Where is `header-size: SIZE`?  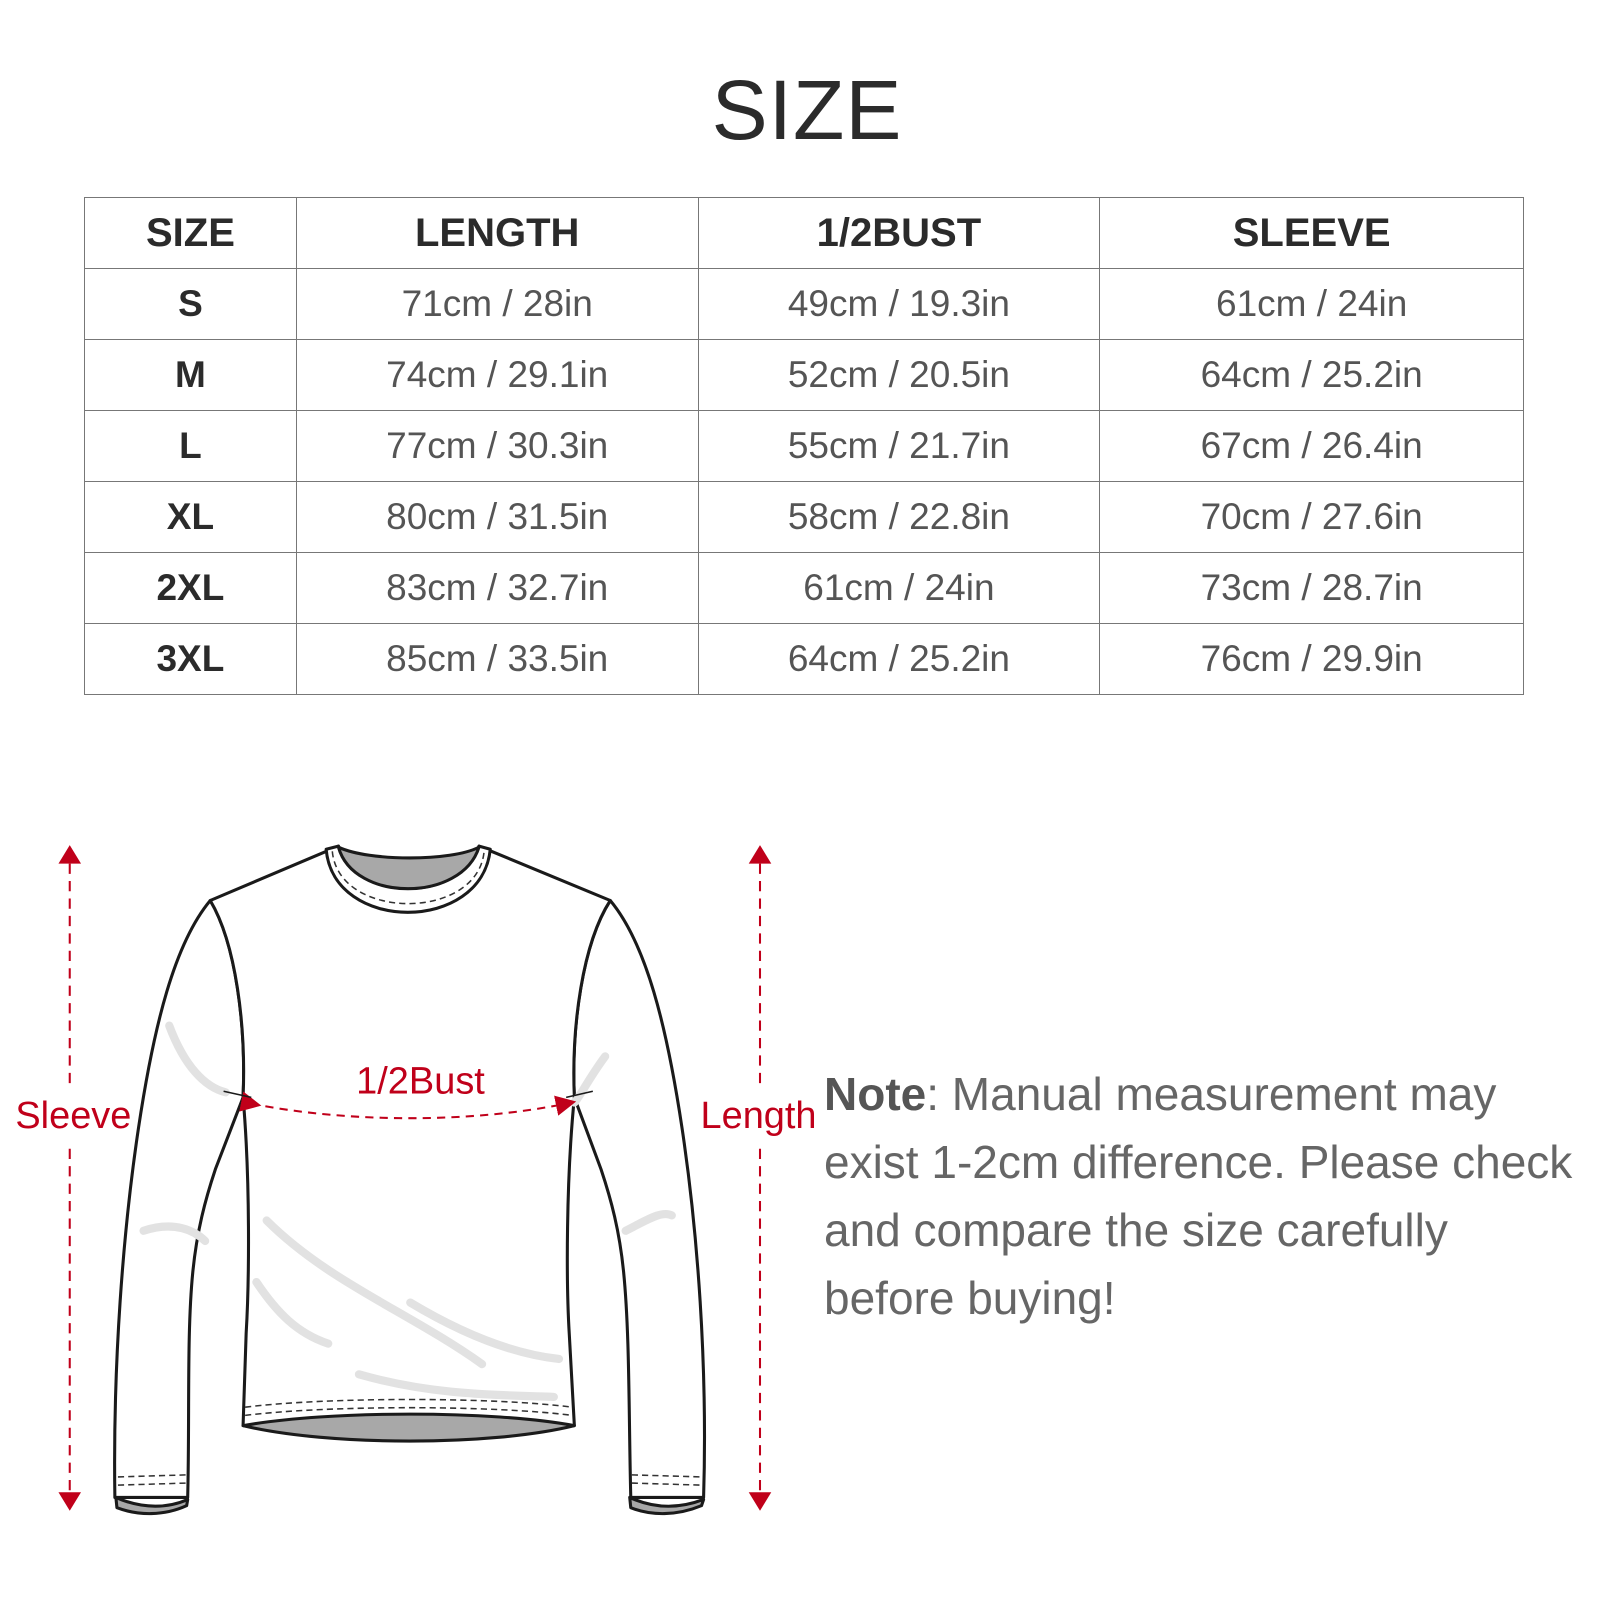 header-size: SIZE is located at coordinates (190, 233).